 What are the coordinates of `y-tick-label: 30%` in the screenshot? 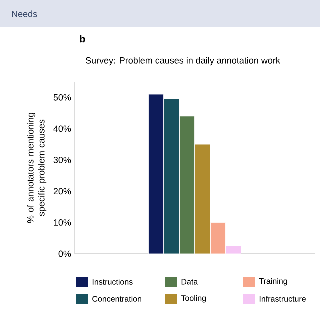 It's located at (63, 160).